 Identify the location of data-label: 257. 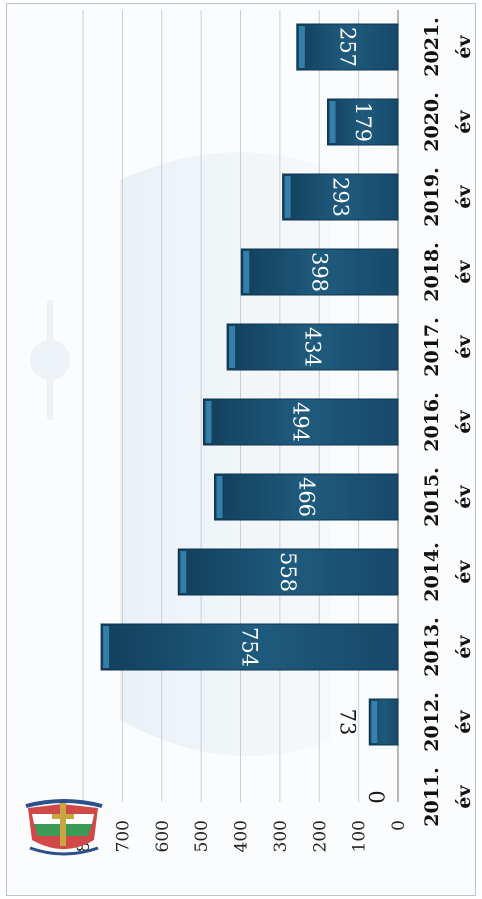
(347, 47).